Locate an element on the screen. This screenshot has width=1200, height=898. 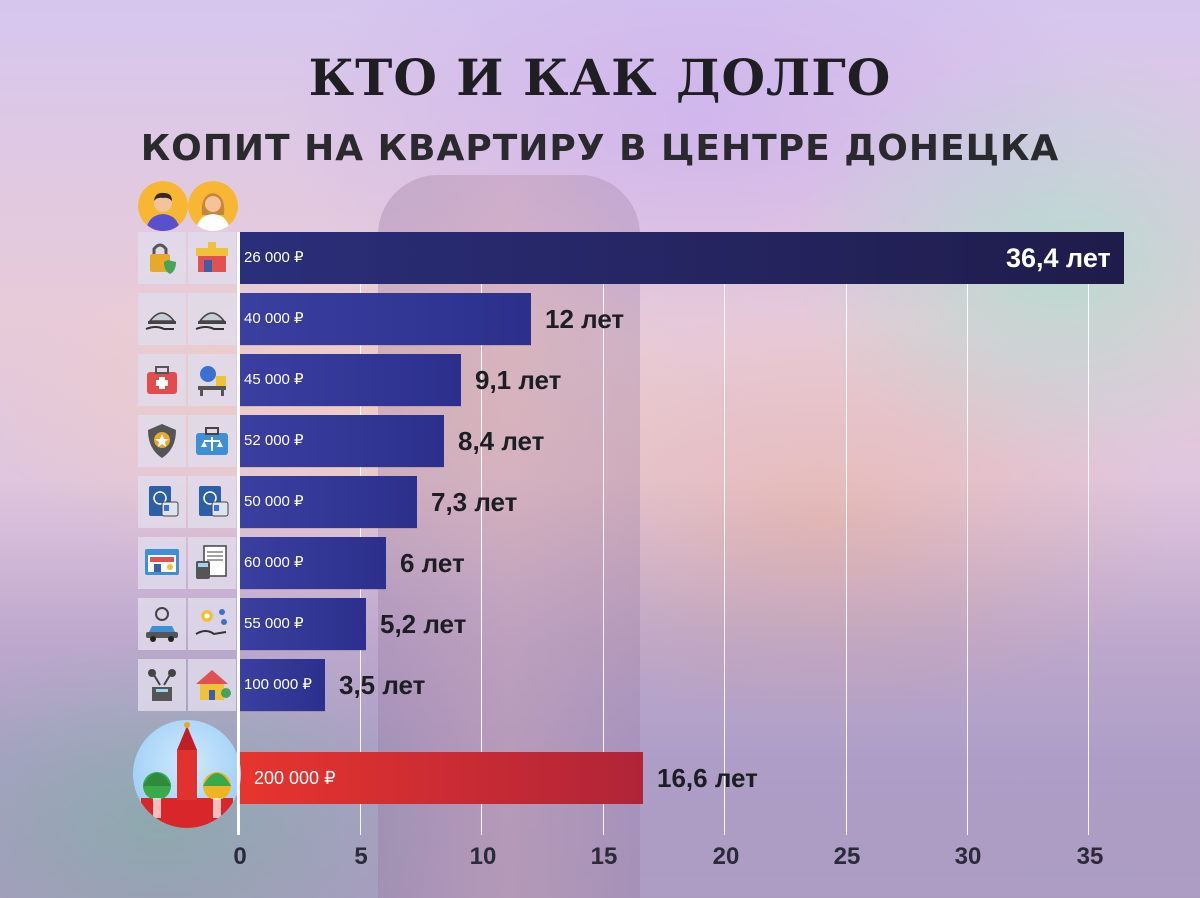
bar: 100 000 ₽ is located at coordinates (282, 685).